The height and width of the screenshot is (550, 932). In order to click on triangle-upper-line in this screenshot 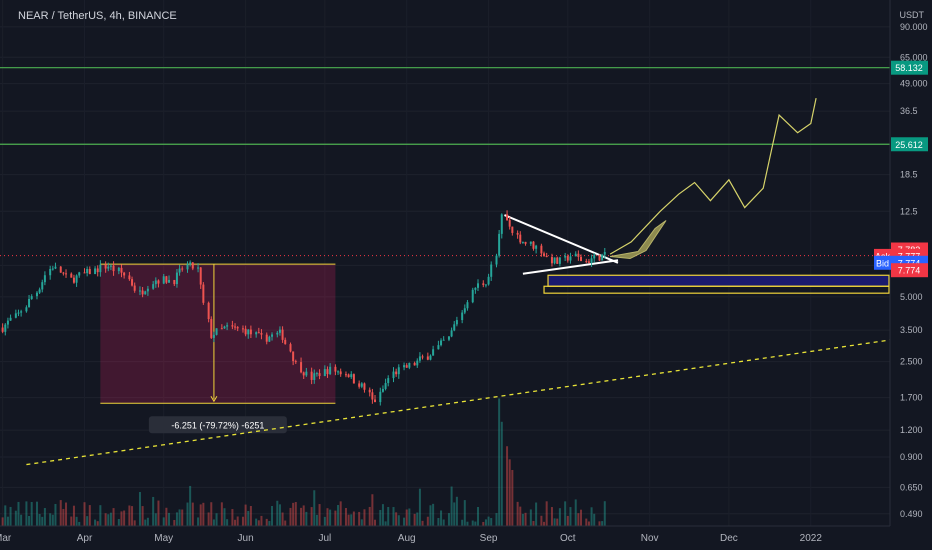, I will do `click(561, 239)`.